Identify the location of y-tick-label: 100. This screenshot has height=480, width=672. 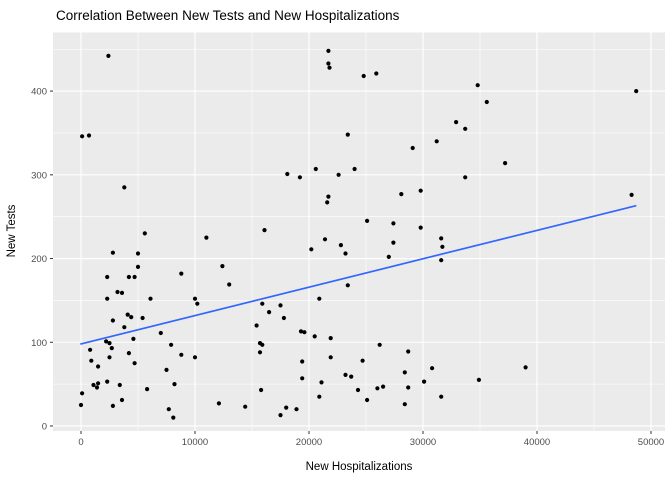
(39, 343).